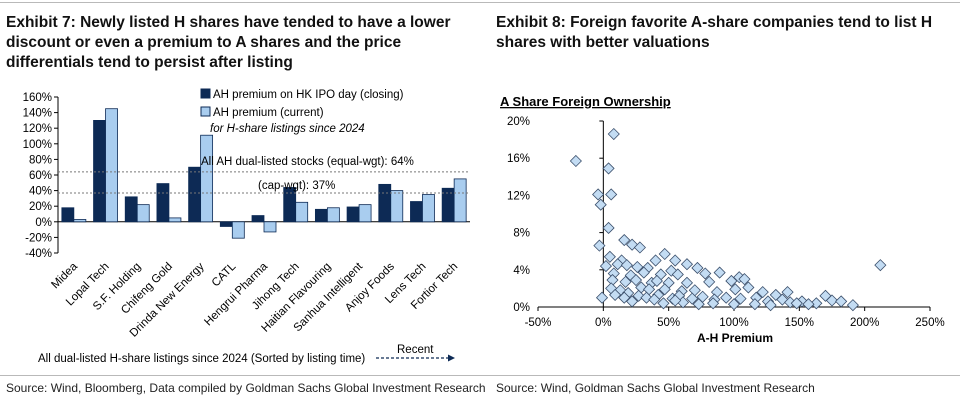 The image size is (960, 404). Describe the element at coordinates (333, 215) in the screenshot. I see `bar-haitian-flavouring-current` at that location.